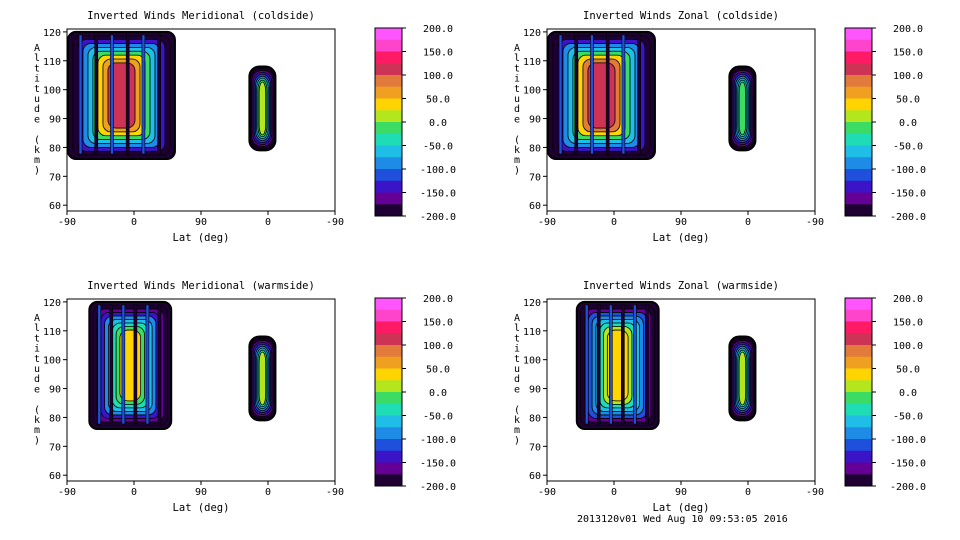 This screenshot has width=960, height=540. I want to click on footer-timestamp: 2013120v01 Wed Aug 10 09:53:05 2016, so click(682, 519).